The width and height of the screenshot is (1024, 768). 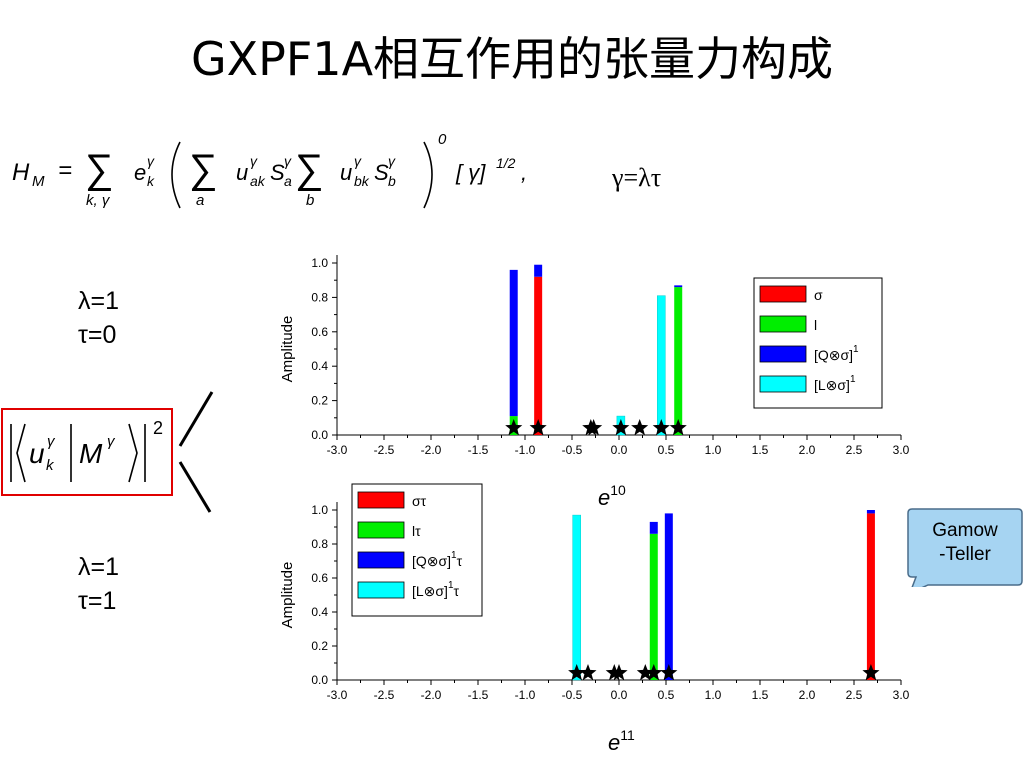 What do you see at coordinates (512, 59) in the screenshot?
I see `page-title: GXPF1A相互作用的张量力构成` at bounding box center [512, 59].